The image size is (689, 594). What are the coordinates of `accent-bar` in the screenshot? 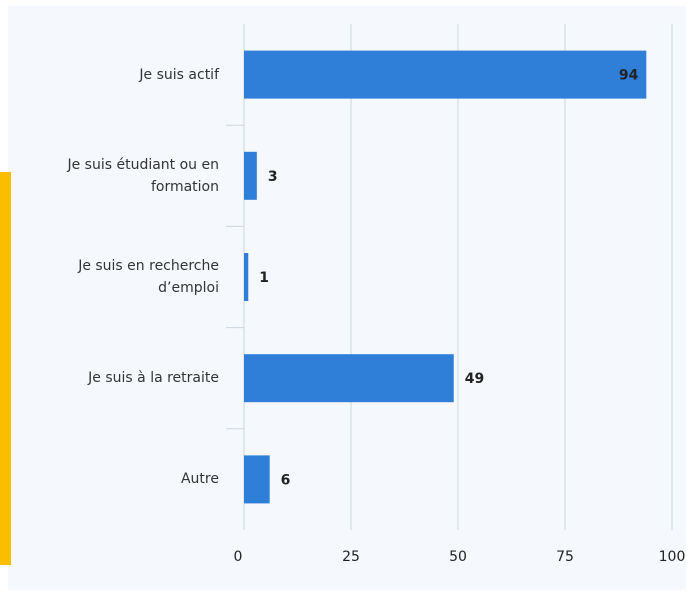 It's located at (5, 368).